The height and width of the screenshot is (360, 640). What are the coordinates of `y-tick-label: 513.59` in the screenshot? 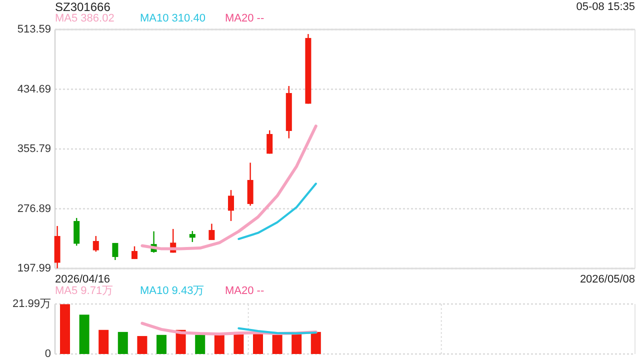 It's located at (34, 30).